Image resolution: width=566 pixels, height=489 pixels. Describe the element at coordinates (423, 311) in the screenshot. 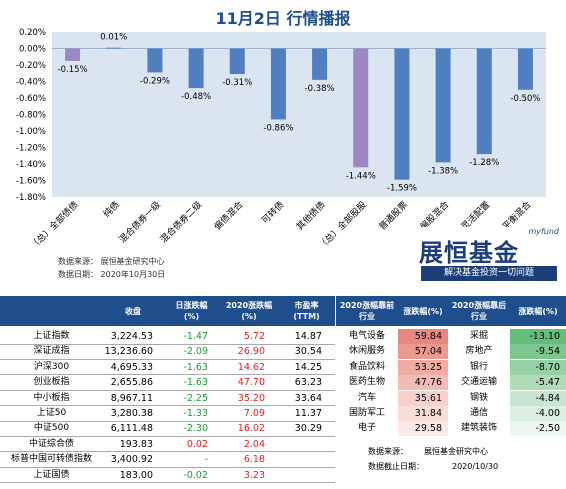

I see `col-top-chg: 涨跌幅(%)` at that location.